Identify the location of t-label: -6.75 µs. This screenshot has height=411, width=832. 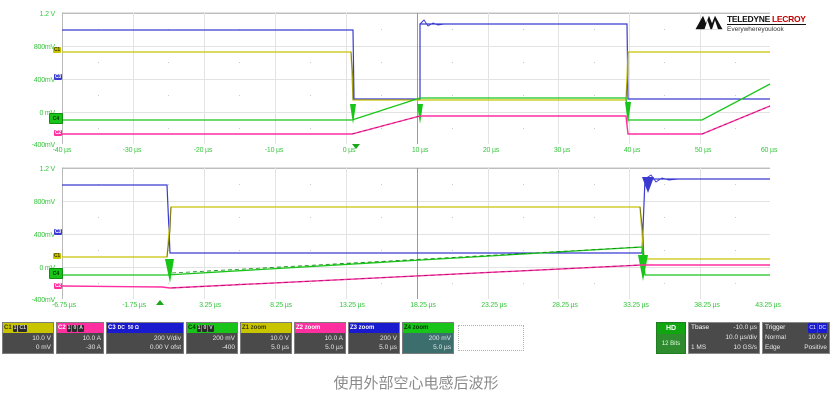
(64, 305).